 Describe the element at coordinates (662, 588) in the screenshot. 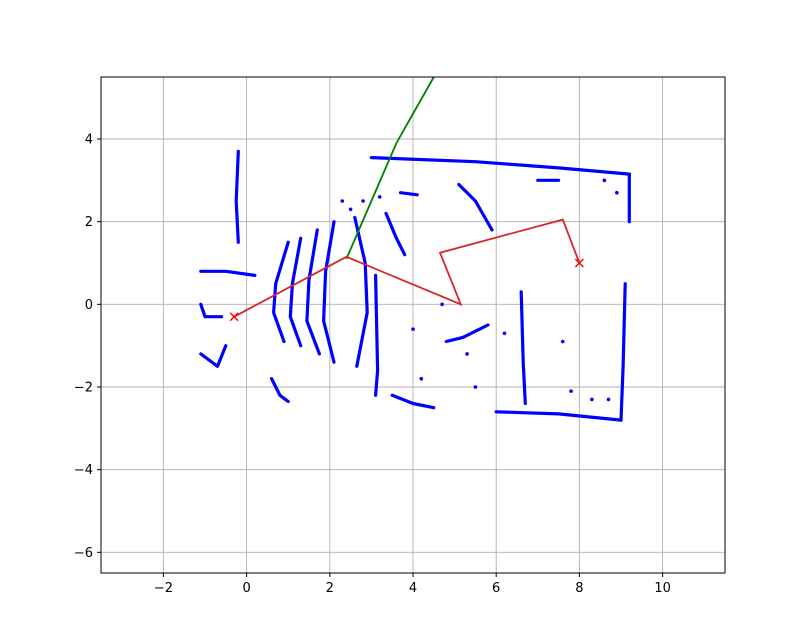

I see `x-tick-label: 10` at that location.